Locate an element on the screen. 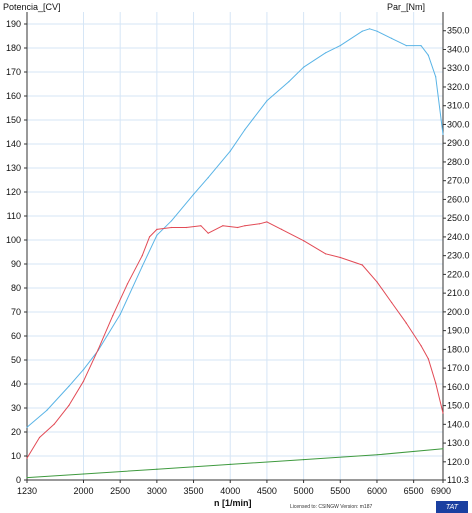 Image resolution: width=472 pixels, height=513 pixels. right-axis-title: Par_[Nm] is located at coordinates (406, 7).